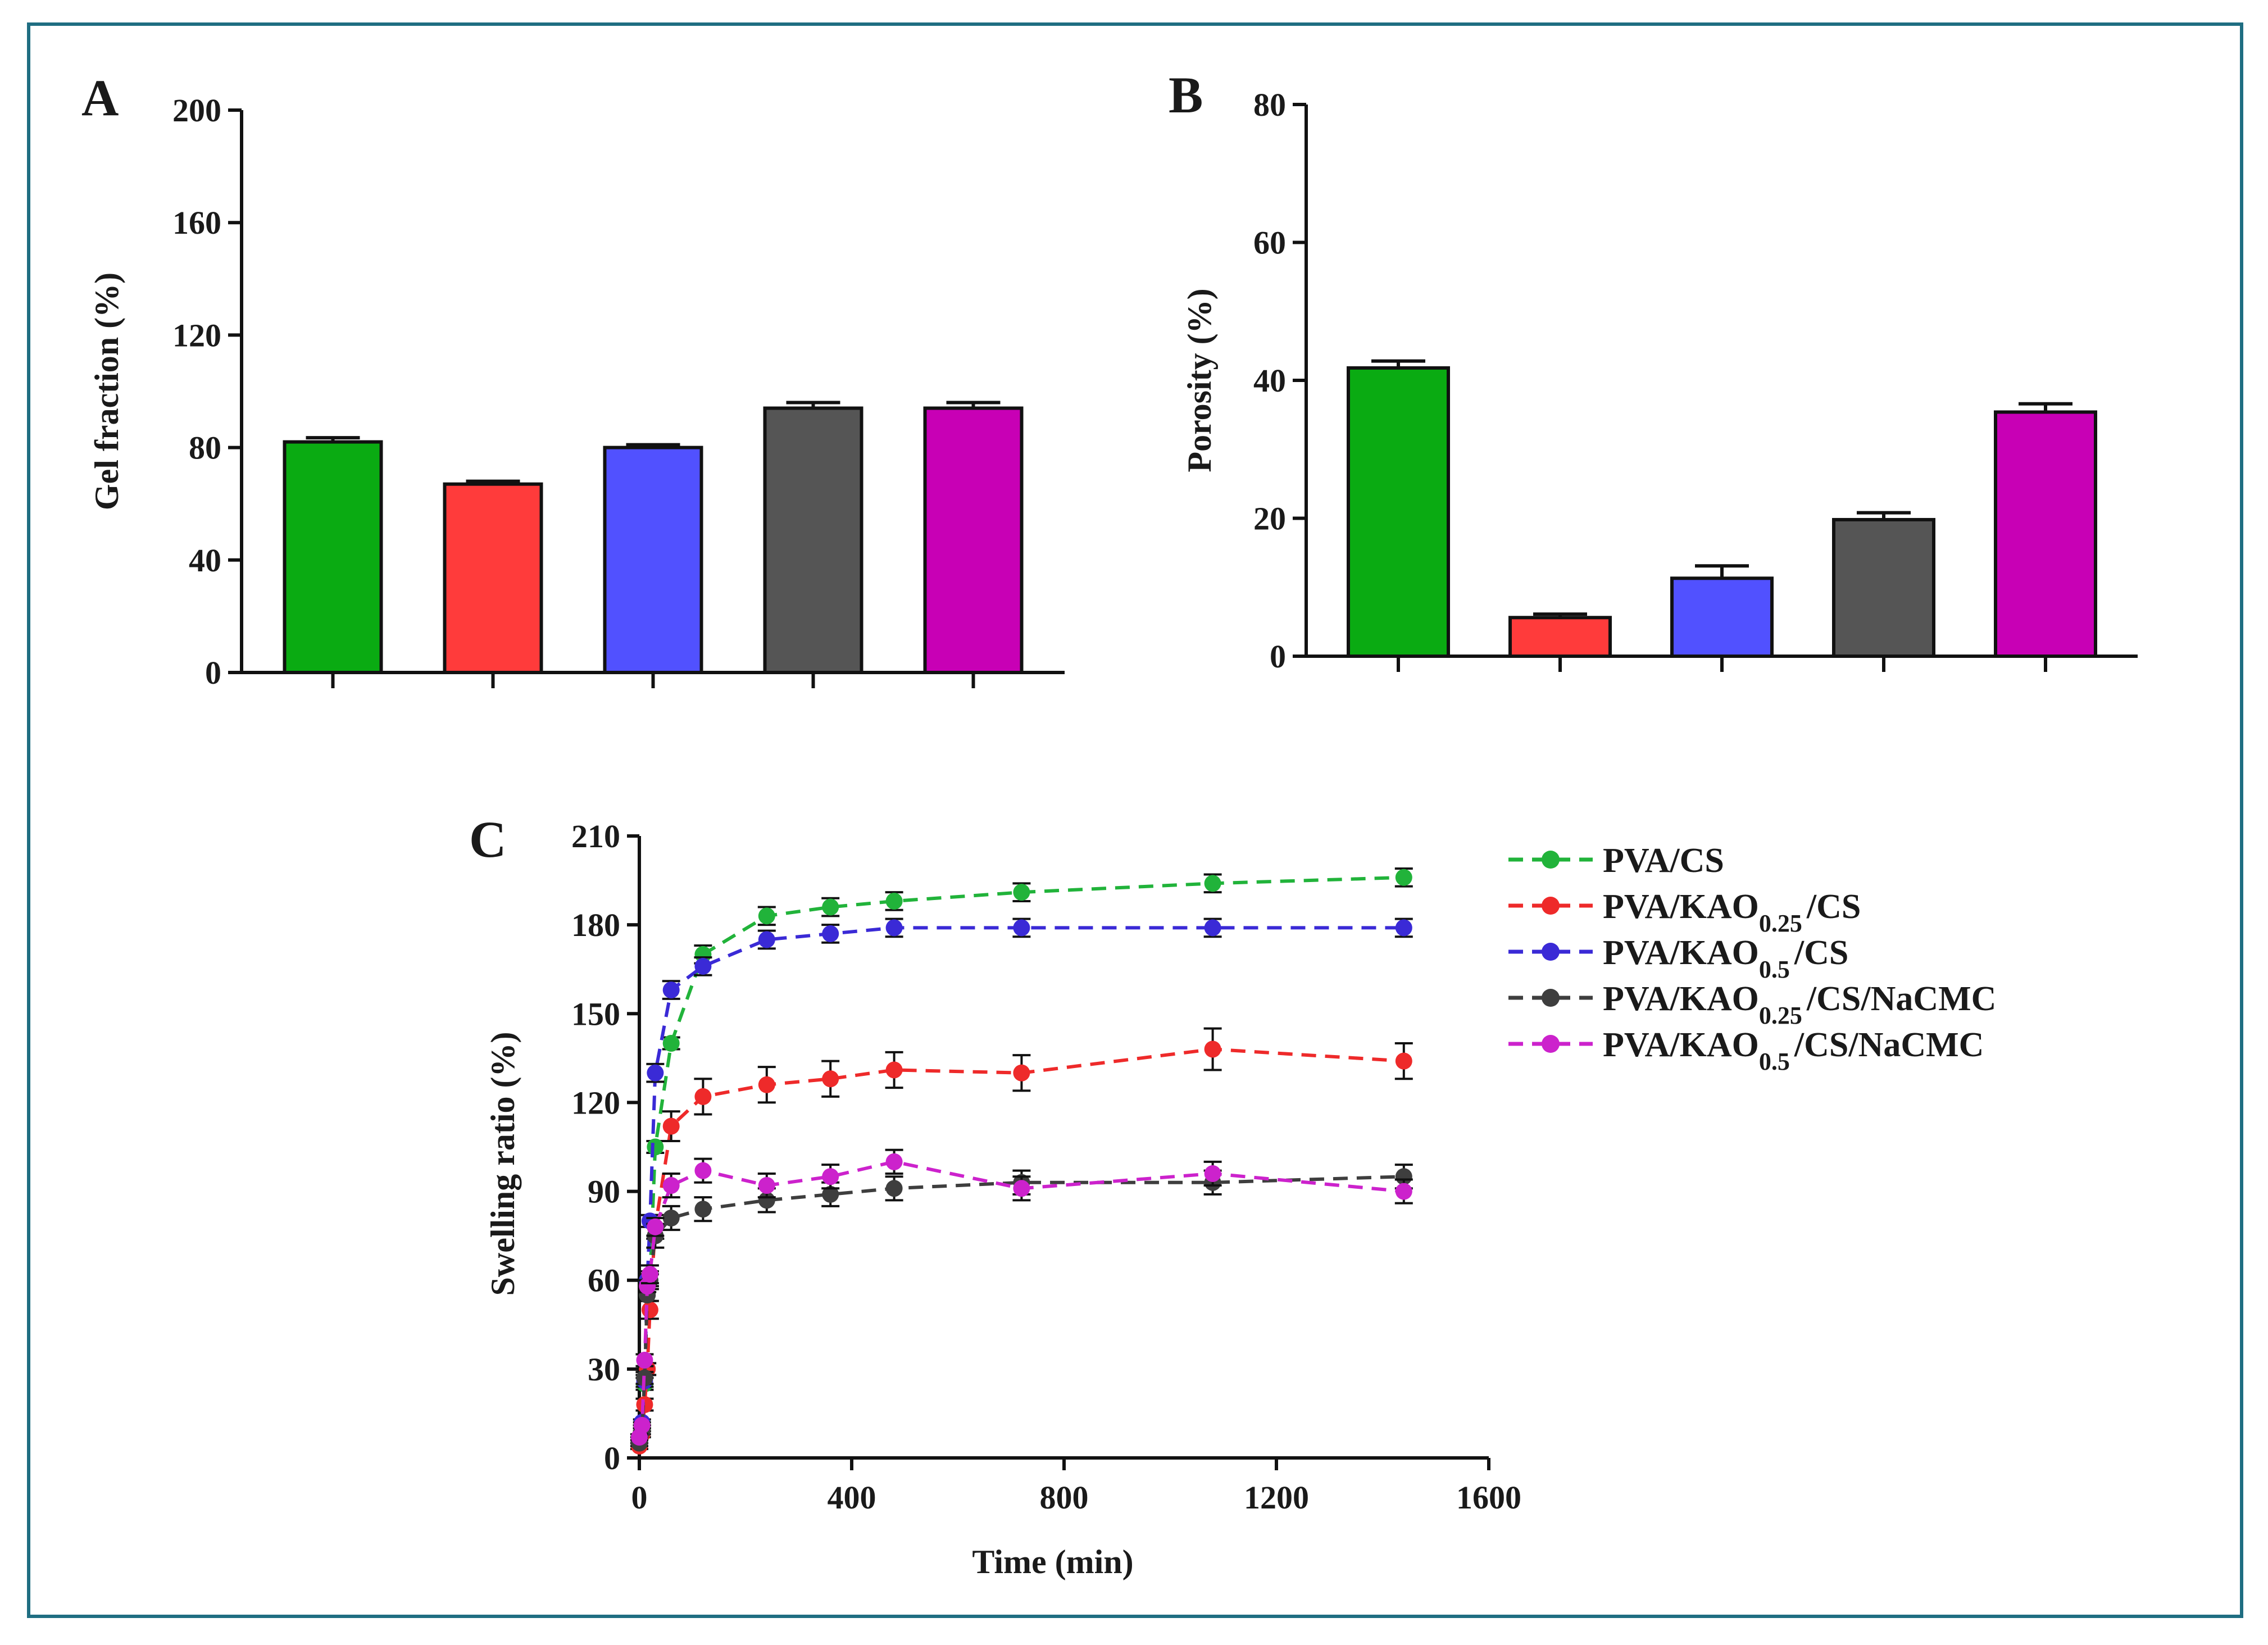 The height and width of the screenshot is (1645, 2268). What do you see at coordinates (106, 391) in the screenshot?
I see `y-axis-title: Gel fraction (%)` at bounding box center [106, 391].